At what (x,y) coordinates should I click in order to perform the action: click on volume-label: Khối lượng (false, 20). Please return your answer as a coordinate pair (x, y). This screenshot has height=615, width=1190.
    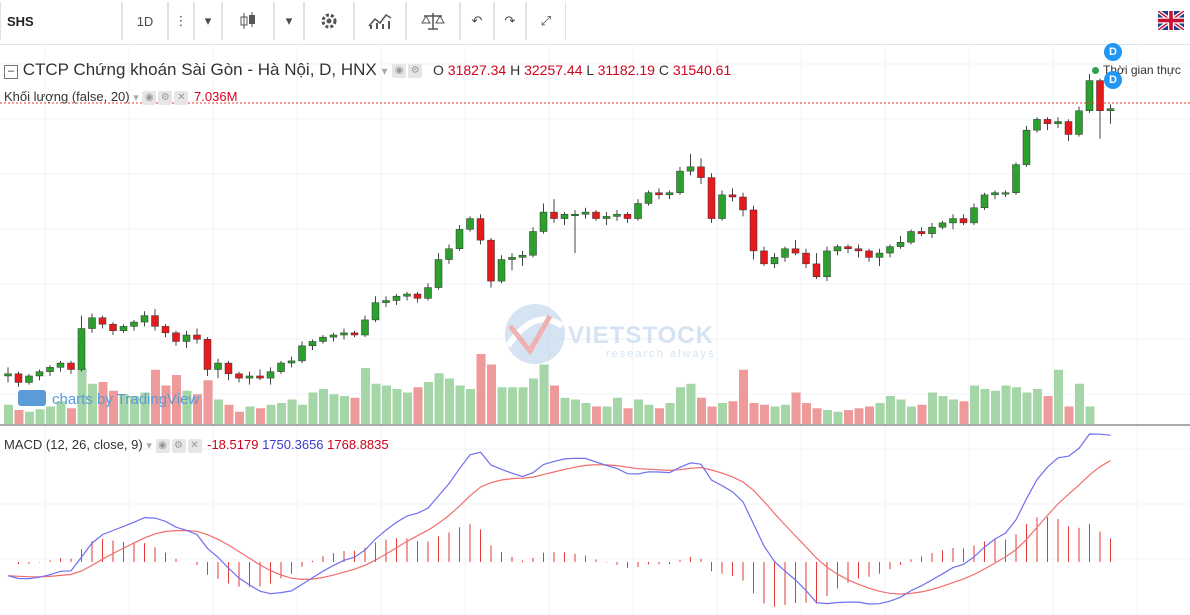
    Looking at the image, I should click on (67, 96).